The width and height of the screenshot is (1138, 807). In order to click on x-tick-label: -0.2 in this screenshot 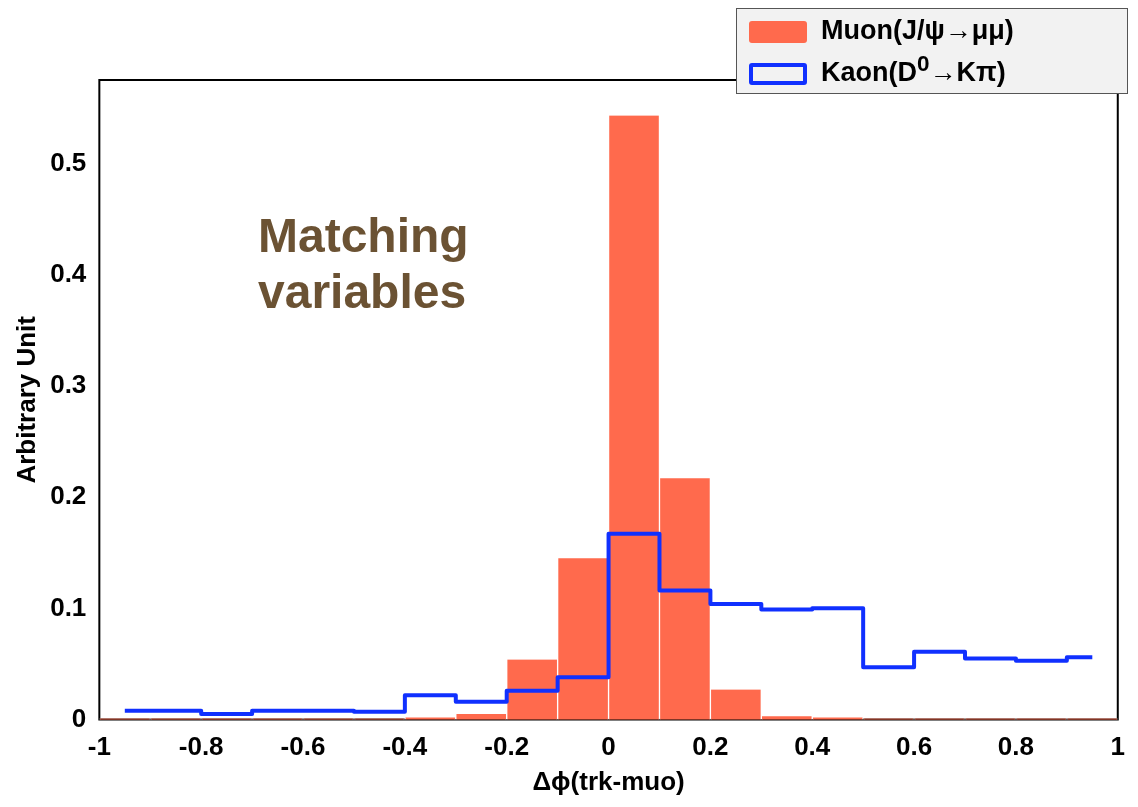, I will do `click(507, 746)`.